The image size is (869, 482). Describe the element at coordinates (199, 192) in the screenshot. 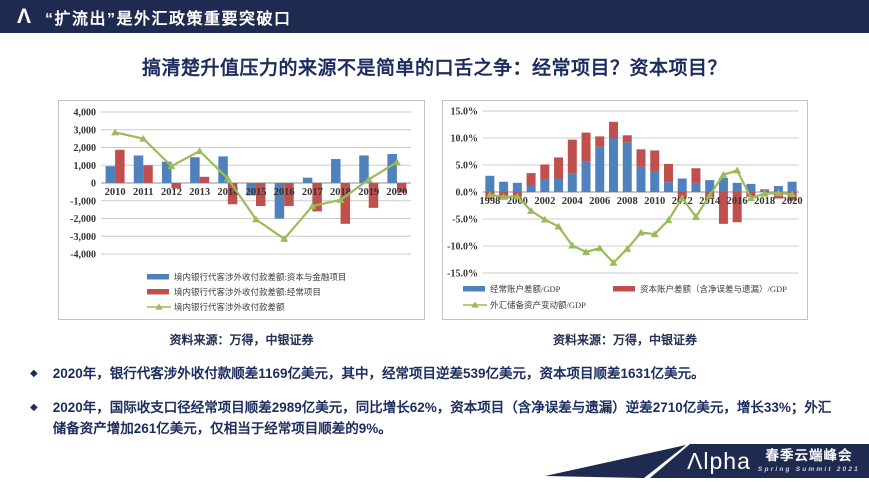

I see `svg-text: 2013` at that location.